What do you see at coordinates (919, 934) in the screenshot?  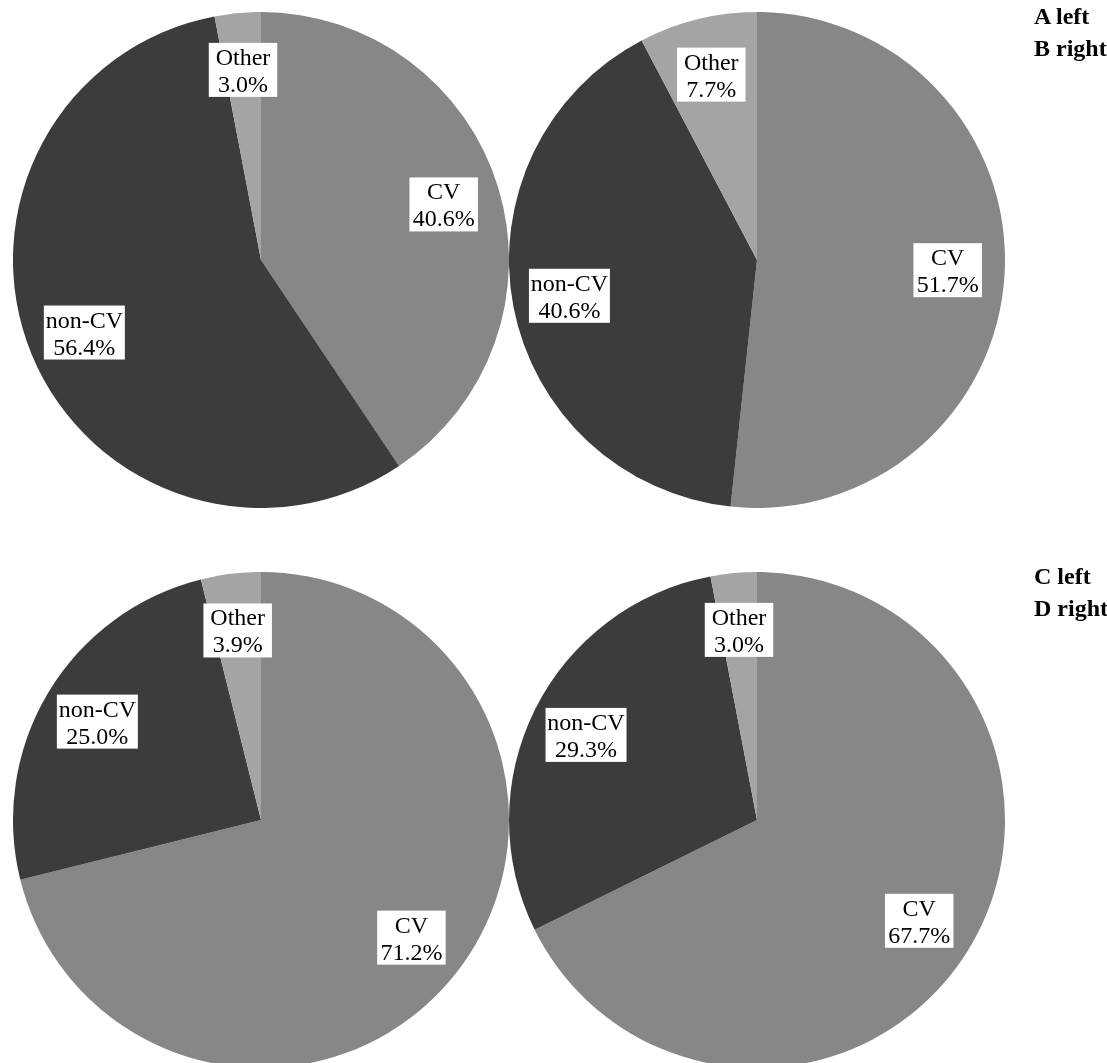 I see `data-label: 67.7%` at bounding box center [919, 934].